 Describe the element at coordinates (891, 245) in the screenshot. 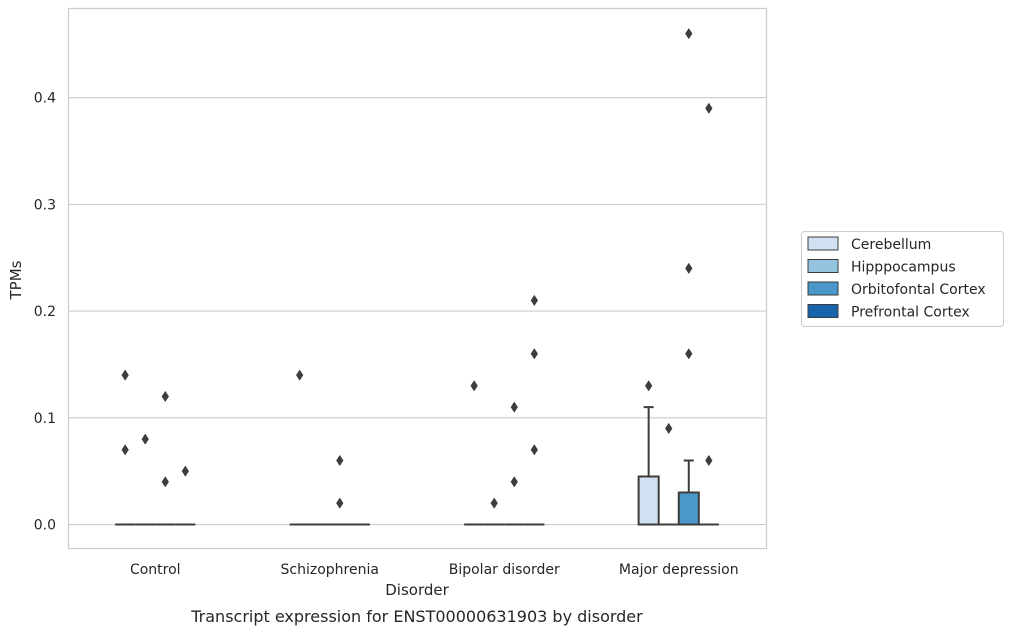

I see `legend-label: Cerebellum` at that location.